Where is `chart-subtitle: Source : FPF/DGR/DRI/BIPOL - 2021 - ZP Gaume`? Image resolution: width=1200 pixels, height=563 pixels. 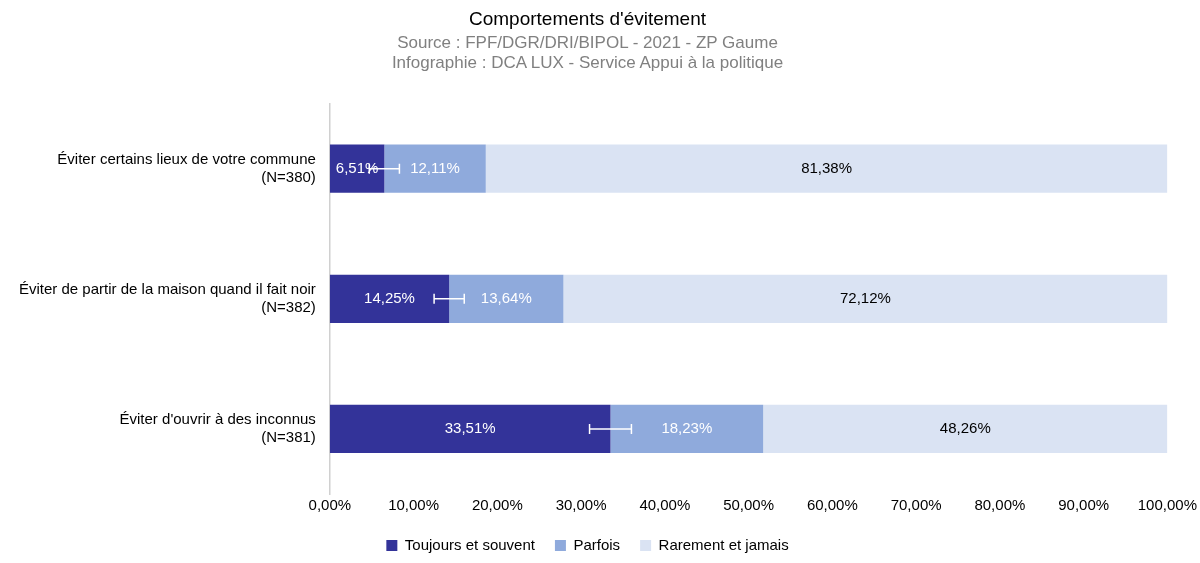
chart-subtitle: Source : FPF/DGR/DRI/BIPOL - 2021 - ZP Gaume is located at coordinates (587, 42).